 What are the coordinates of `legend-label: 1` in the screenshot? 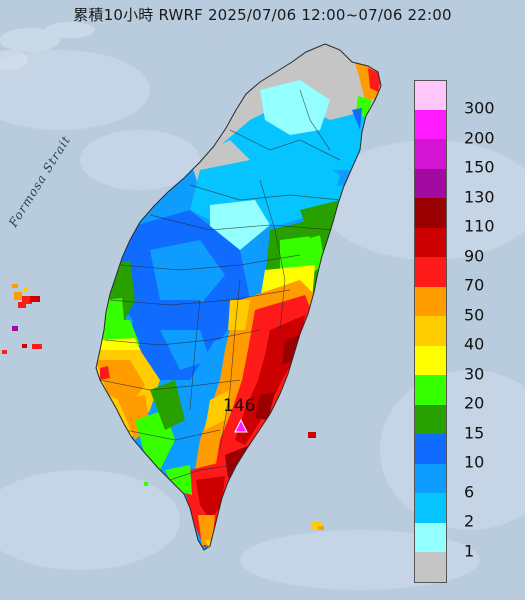 It's located at (469, 551).